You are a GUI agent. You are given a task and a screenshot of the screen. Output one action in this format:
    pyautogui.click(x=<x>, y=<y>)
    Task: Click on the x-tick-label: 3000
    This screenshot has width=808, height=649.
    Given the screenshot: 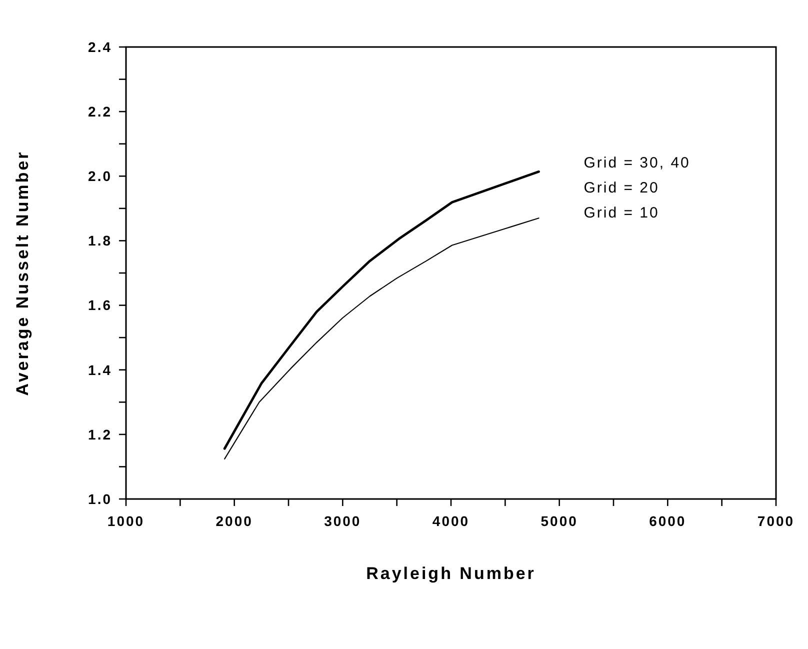 What is the action you would take?
    pyautogui.click(x=343, y=521)
    